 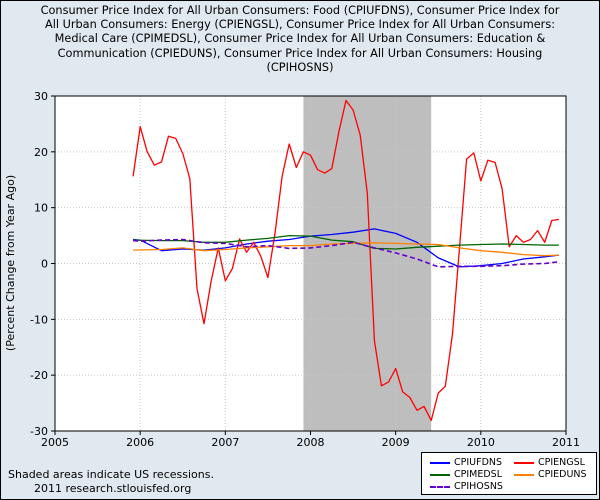 I want to click on legend-item-cpieduns: CPIEDUNS, so click(x=550, y=475).